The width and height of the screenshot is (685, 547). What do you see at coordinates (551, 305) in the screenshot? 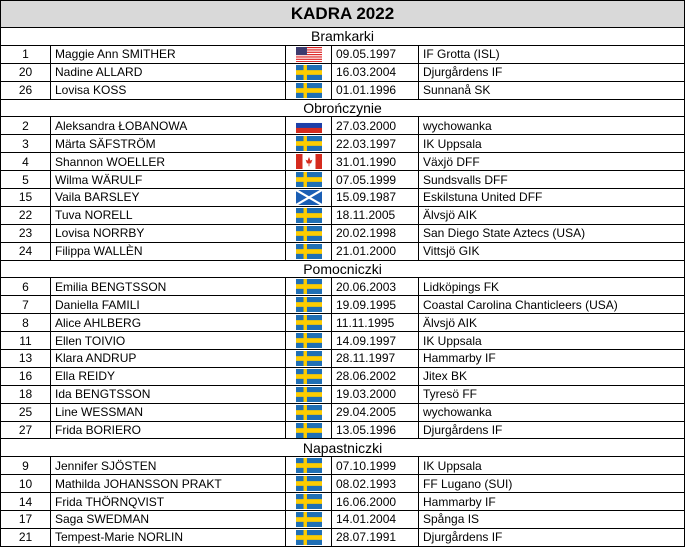
I see `club: Coastal Carolina Chanticleers (USA)` at bounding box center [551, 305].